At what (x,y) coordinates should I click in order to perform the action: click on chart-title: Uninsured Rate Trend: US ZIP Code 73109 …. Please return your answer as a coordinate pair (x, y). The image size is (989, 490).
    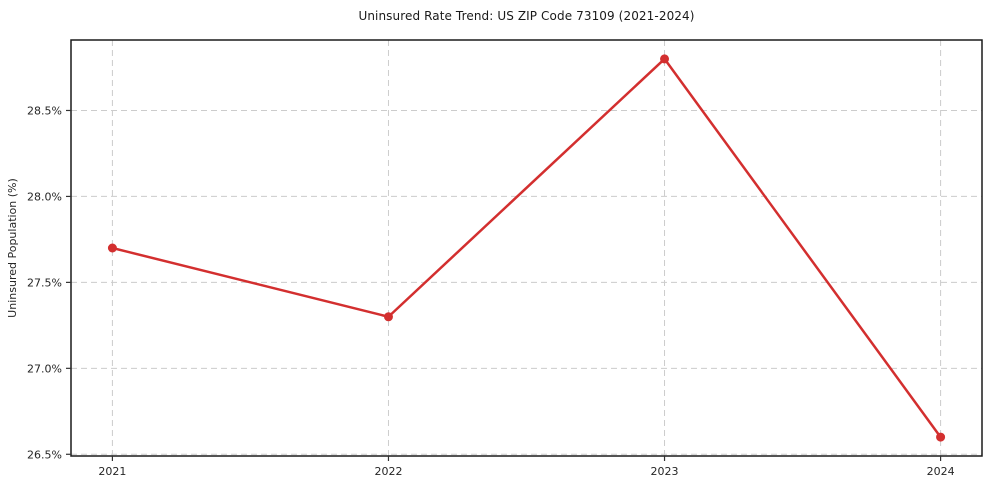
    Looking at the image, I should click on (526, 16).